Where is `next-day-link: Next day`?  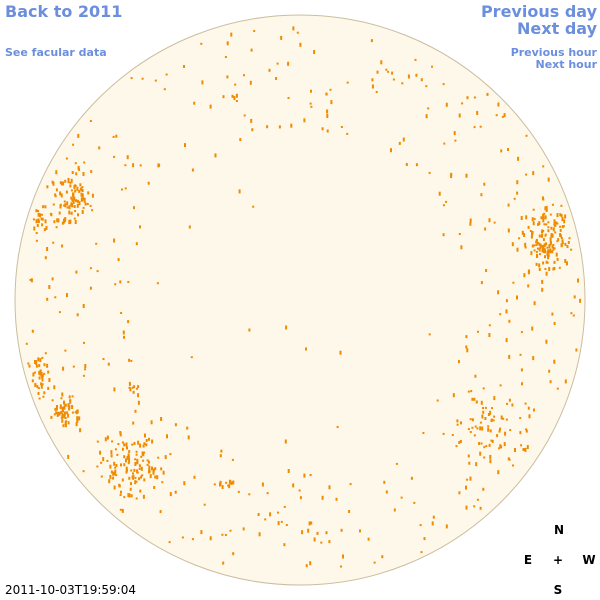
next-day-link: Next day is located at coordinates (557, 28).